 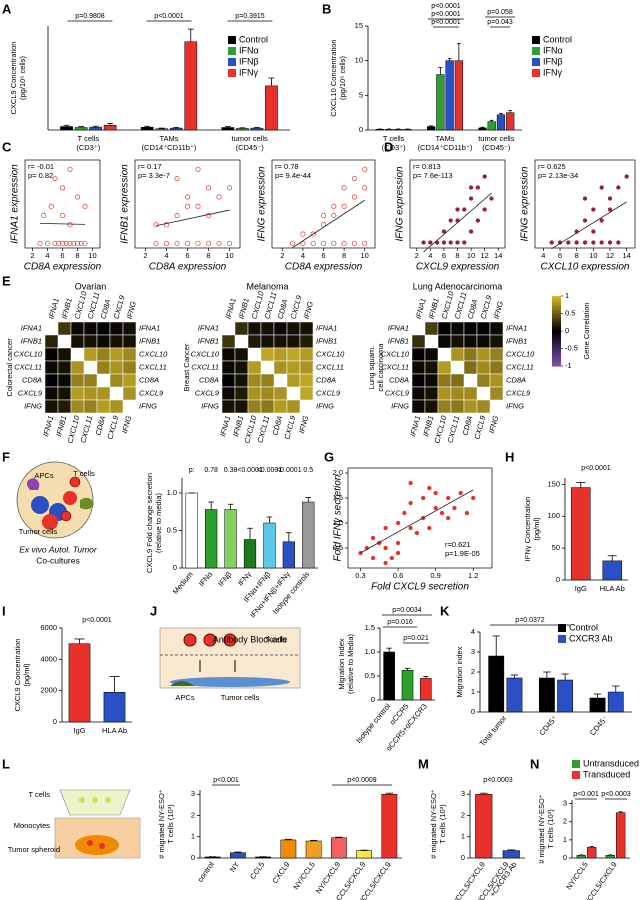 I want to click on p-value-label: 0.5, so click(x=308, y=470).